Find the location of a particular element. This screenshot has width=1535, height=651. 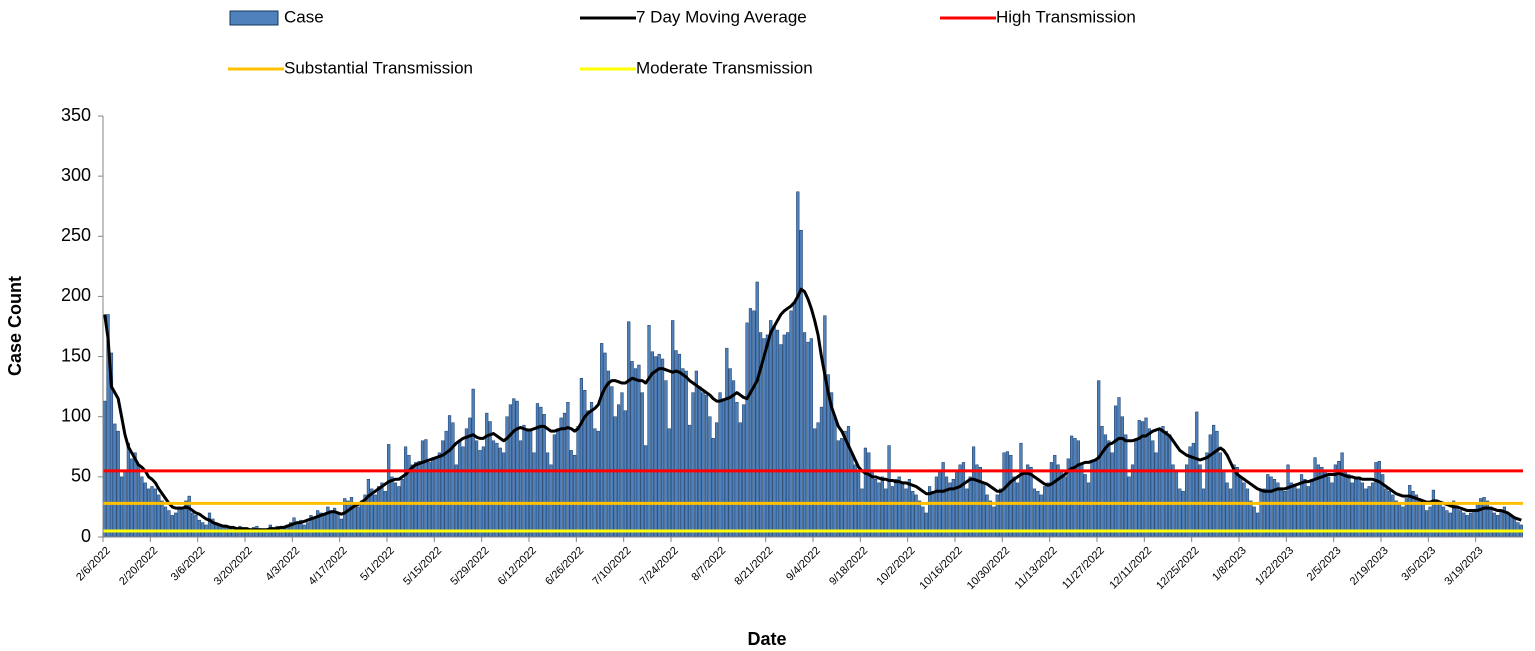

x-tick-label: 4/3/2022 is located at coordinates (282, 564).